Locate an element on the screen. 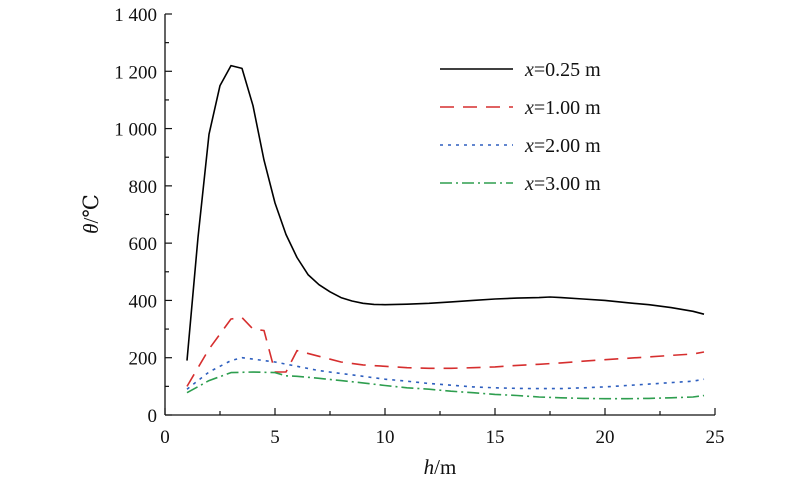 The height and width of the screenshot is (488, 800). legend-label-3: x=2.00 m is located at coordinates (562, 146).